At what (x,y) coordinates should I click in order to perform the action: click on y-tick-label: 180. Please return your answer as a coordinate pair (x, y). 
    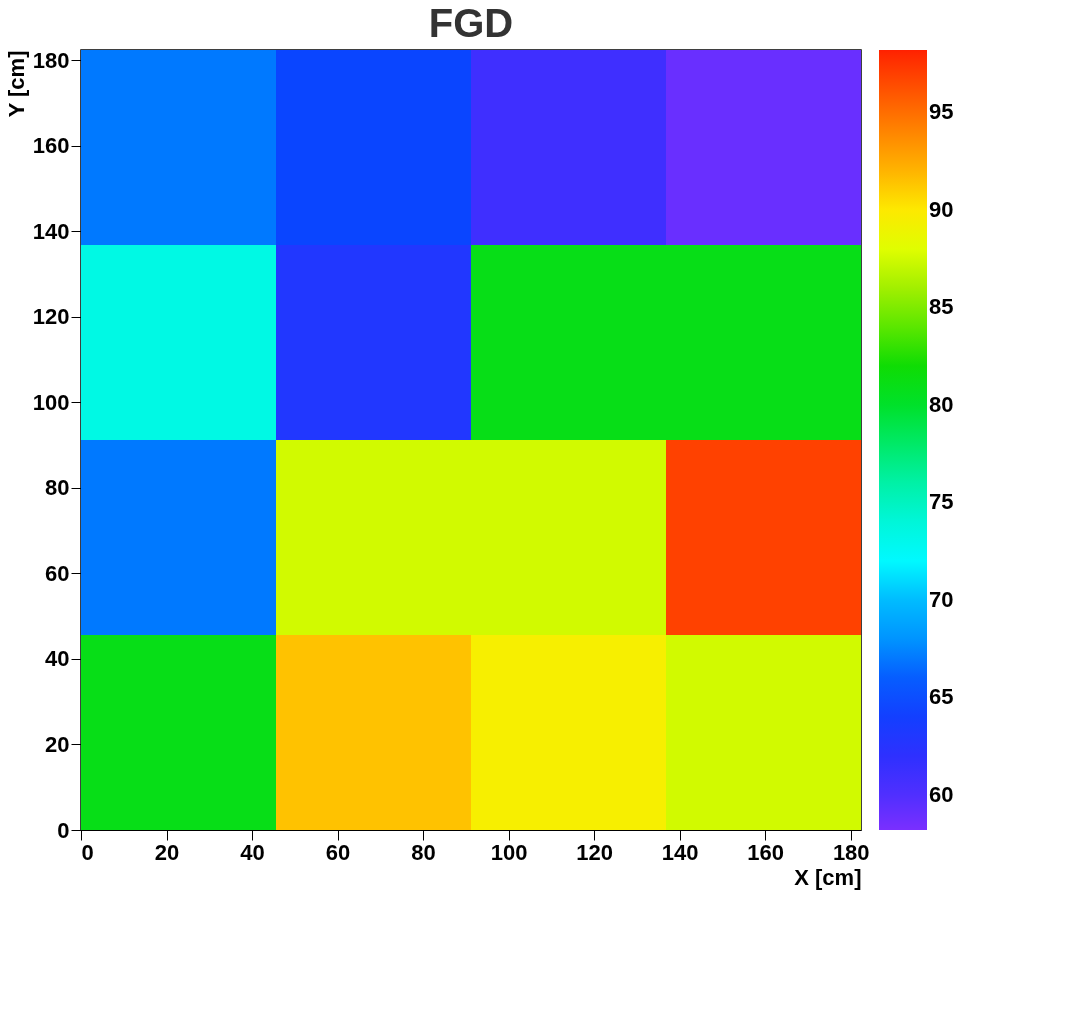
    Looking at the image, I should click on (51, 60).